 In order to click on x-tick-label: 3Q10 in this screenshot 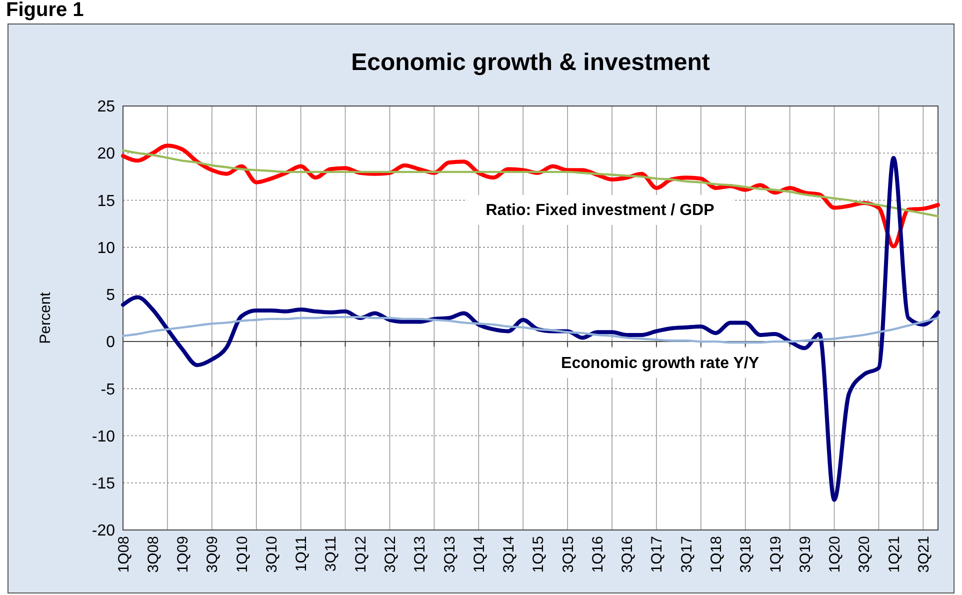, I will do `click(271, 554)`.